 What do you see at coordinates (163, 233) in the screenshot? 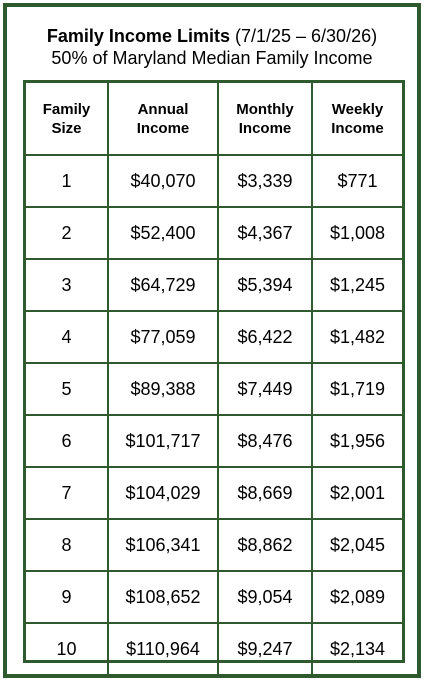
I see `cell-annual-income: $52,400` at bounding box center [163, 233].